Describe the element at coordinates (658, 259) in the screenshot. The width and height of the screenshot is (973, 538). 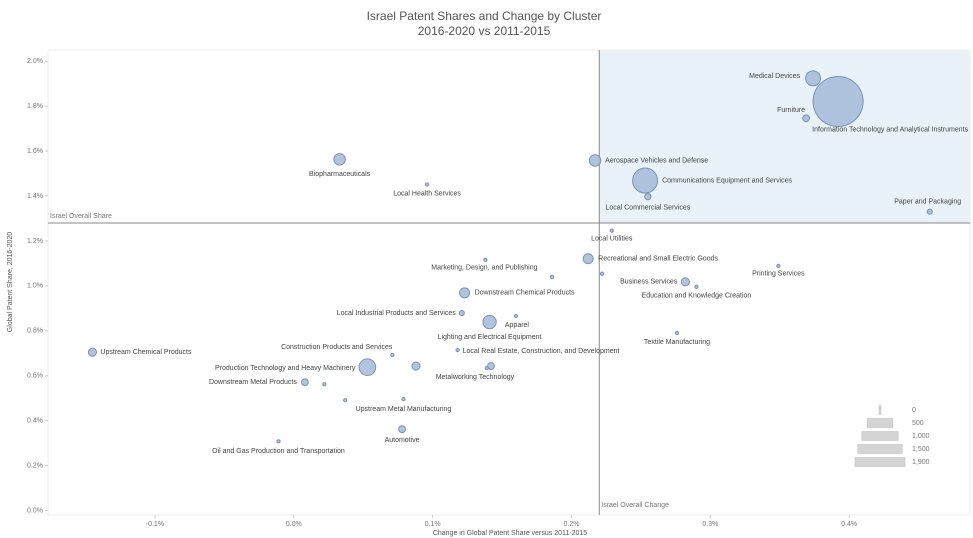
I see `point-label: Recreational and Small Electric Goods` at that location.